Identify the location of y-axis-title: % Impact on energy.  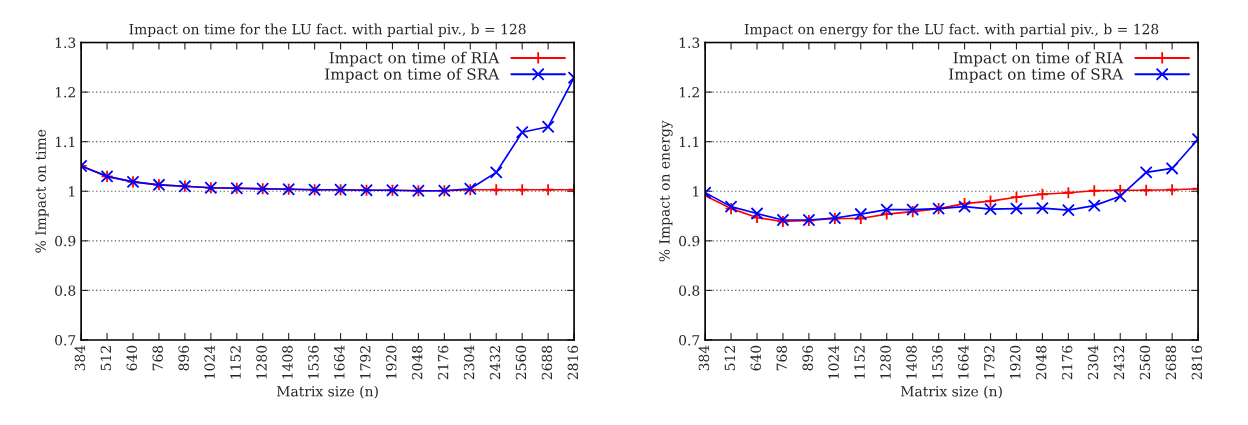
(666, 191).